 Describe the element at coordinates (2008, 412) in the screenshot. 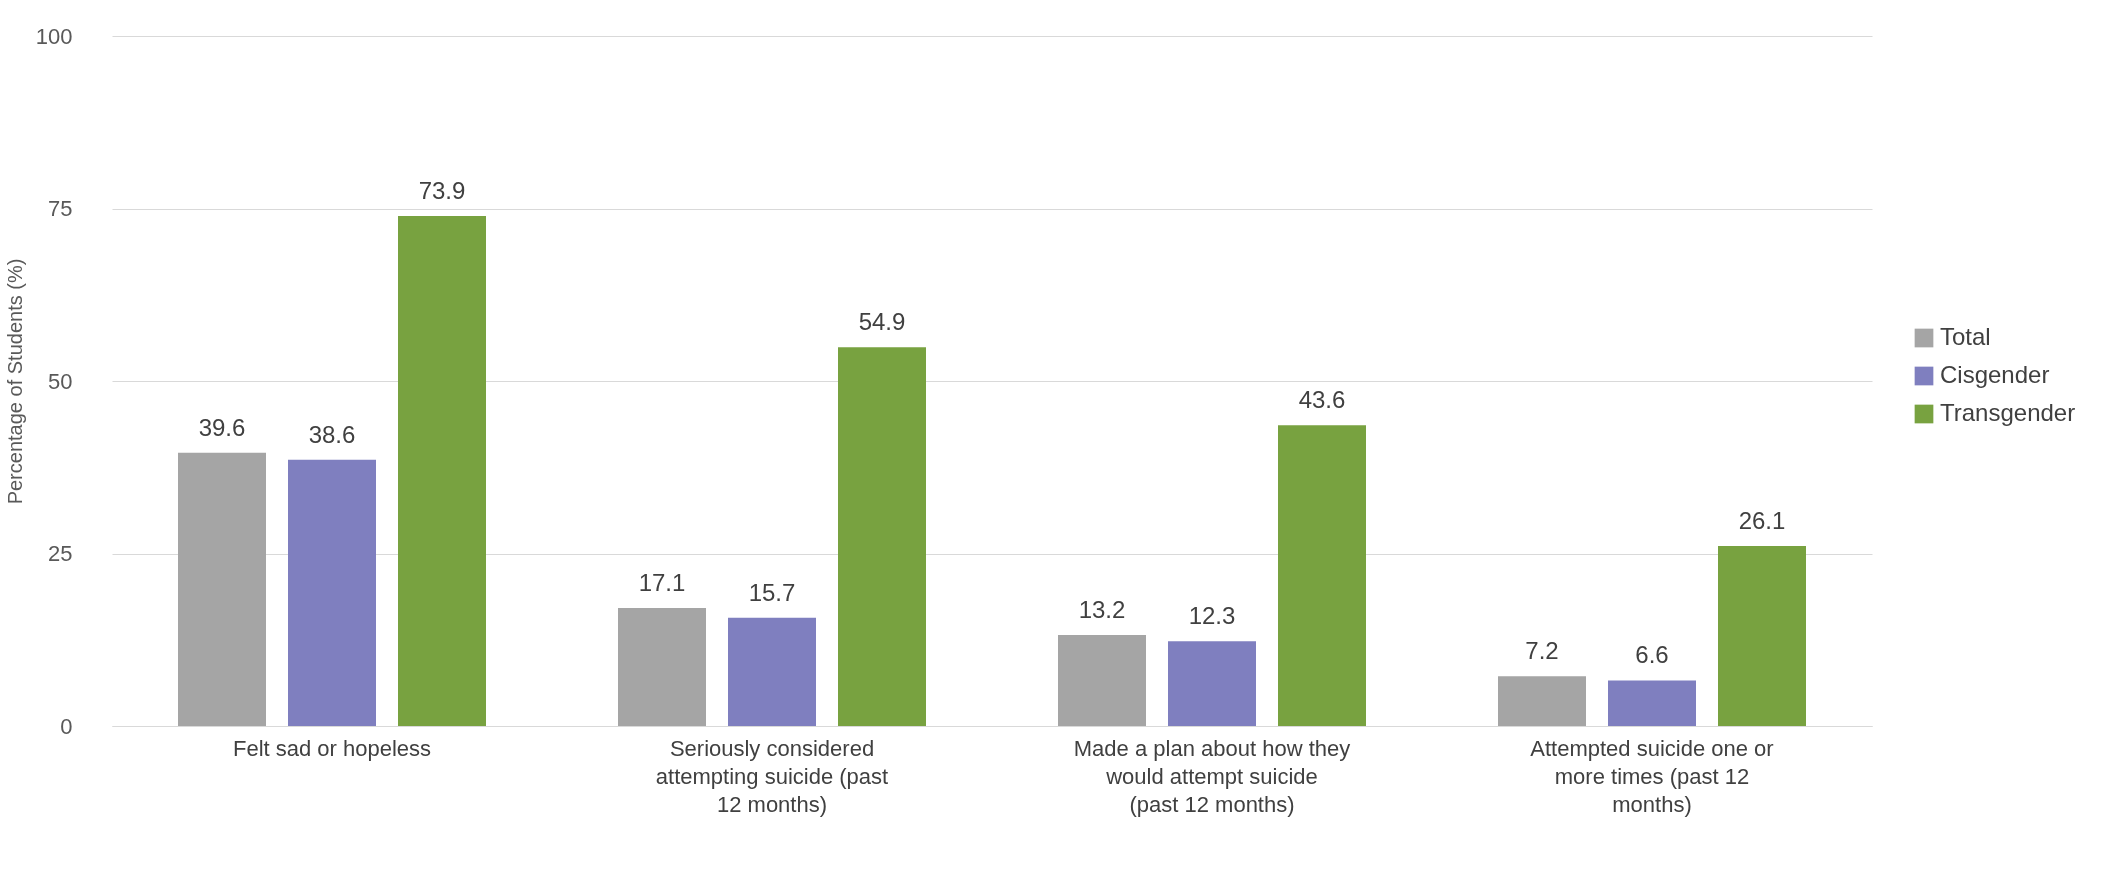

I see `legend-label: Transgender` at that location.